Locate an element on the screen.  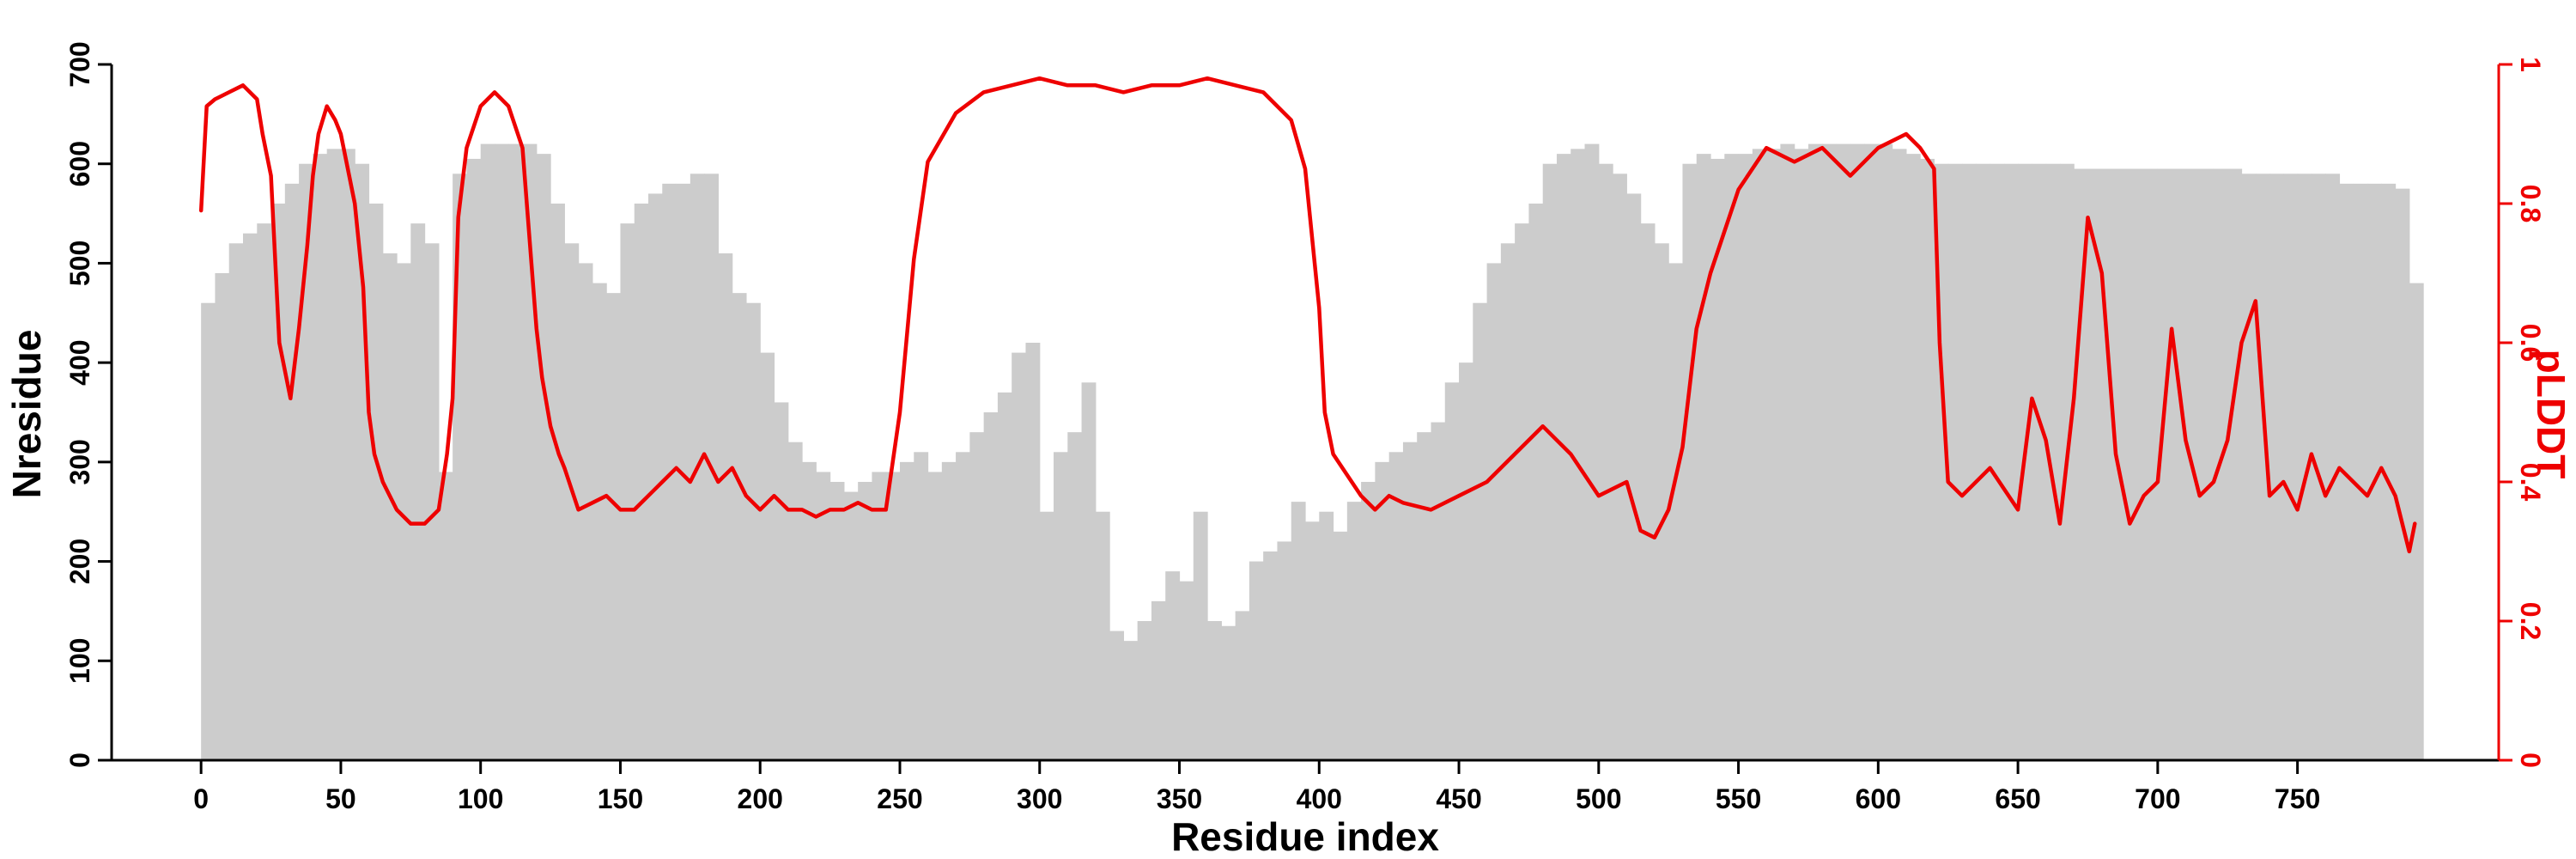
y2-tick-label: 1 is located at coordinates (2530, 64).